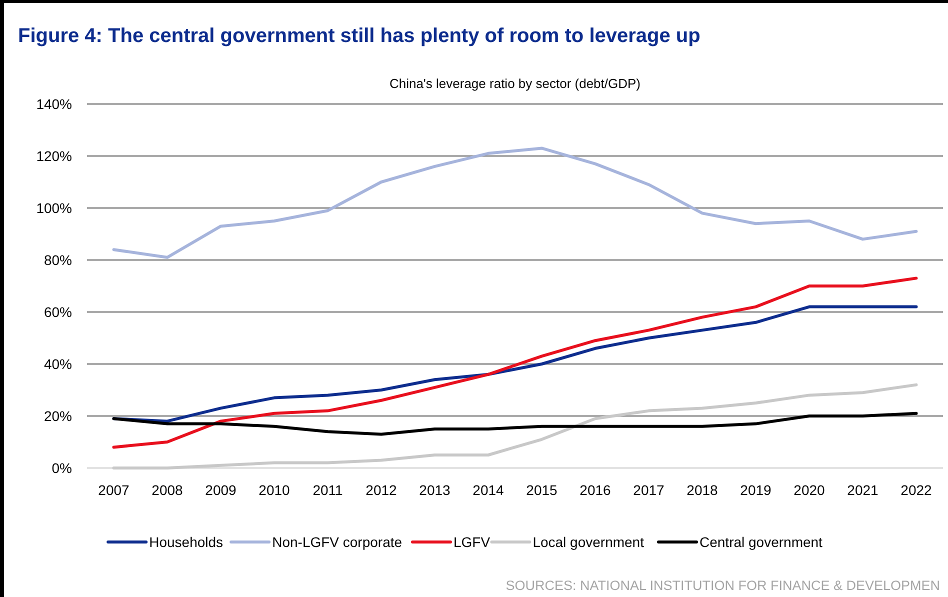 The image size is (948, 597). I want to click on legend-label: LGFV, so click(472, 542).